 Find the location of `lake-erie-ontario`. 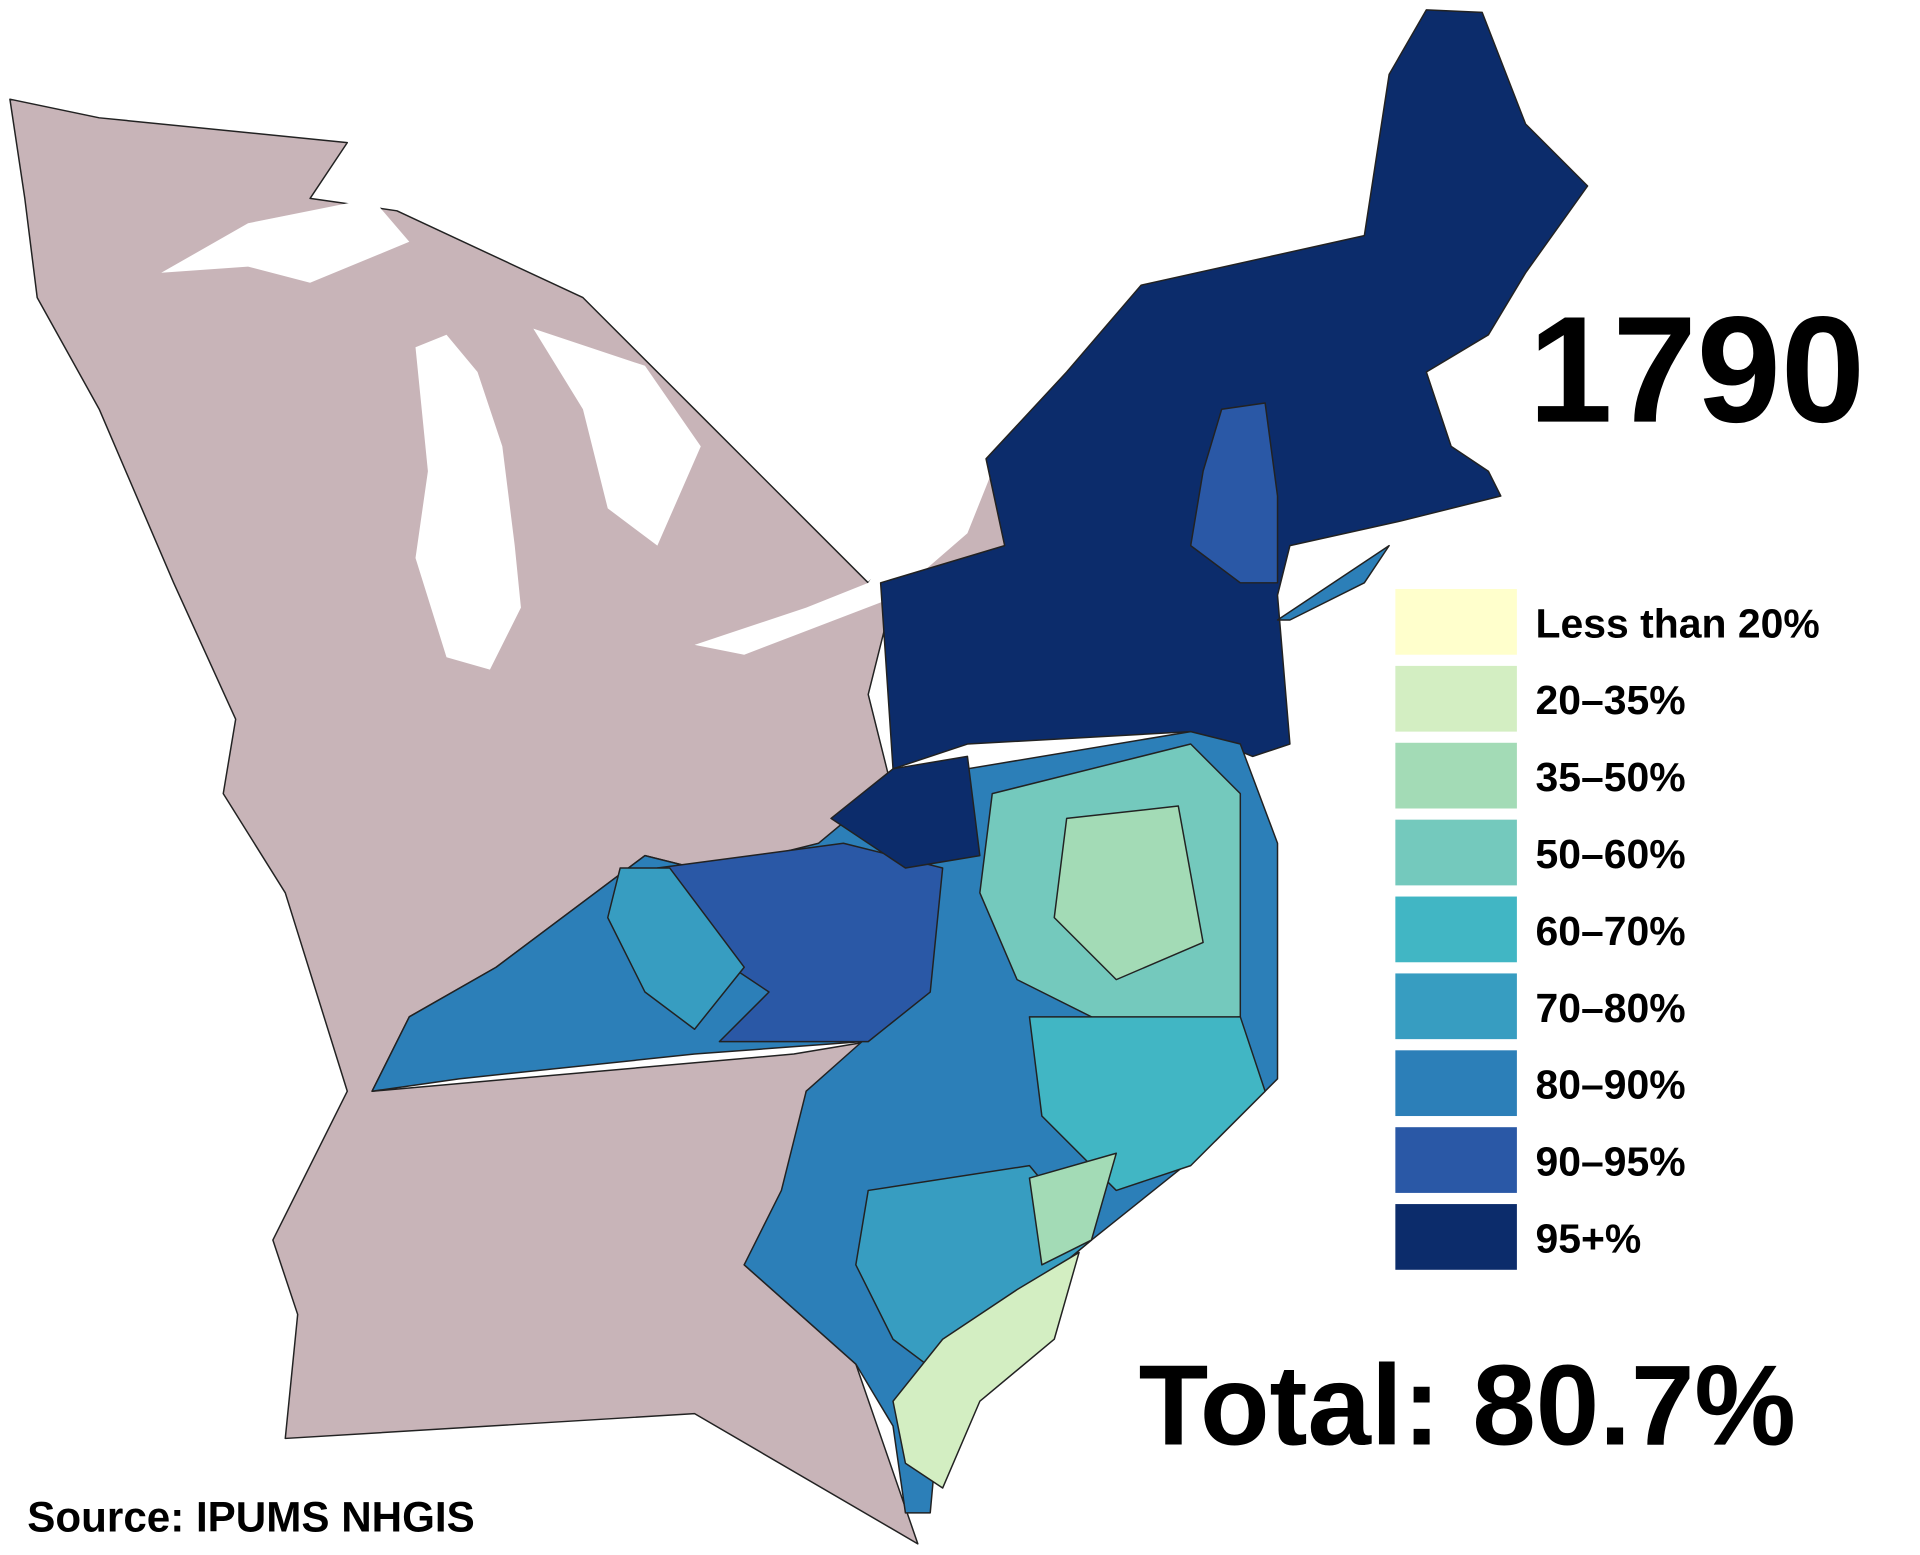

lake-erie-ontario is located at coordinates (843, 555).